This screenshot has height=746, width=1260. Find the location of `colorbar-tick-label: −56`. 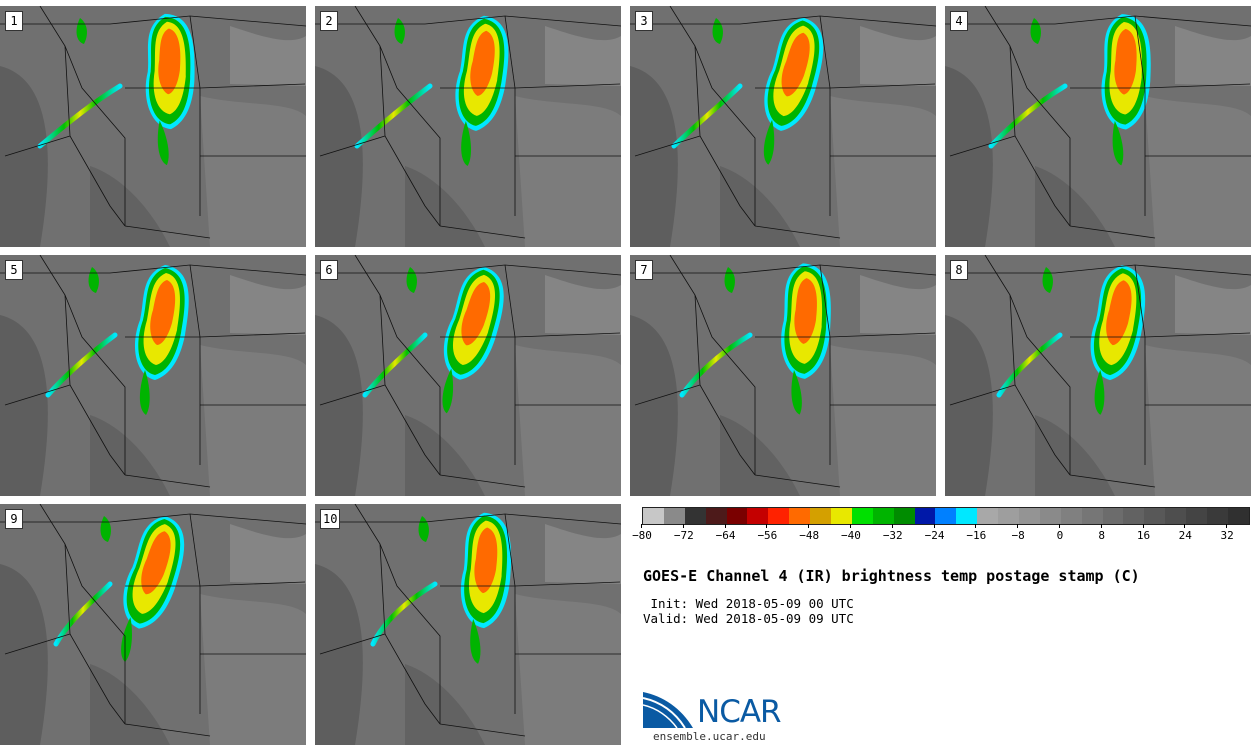

colorbar-tick-label: −56 is located at coordinates (767, 535).